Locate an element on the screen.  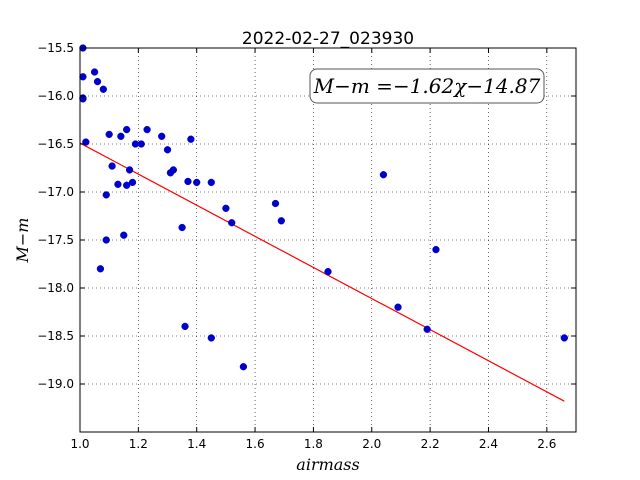
y-tick-label: −17.5 is located at coordinates (55, 240).